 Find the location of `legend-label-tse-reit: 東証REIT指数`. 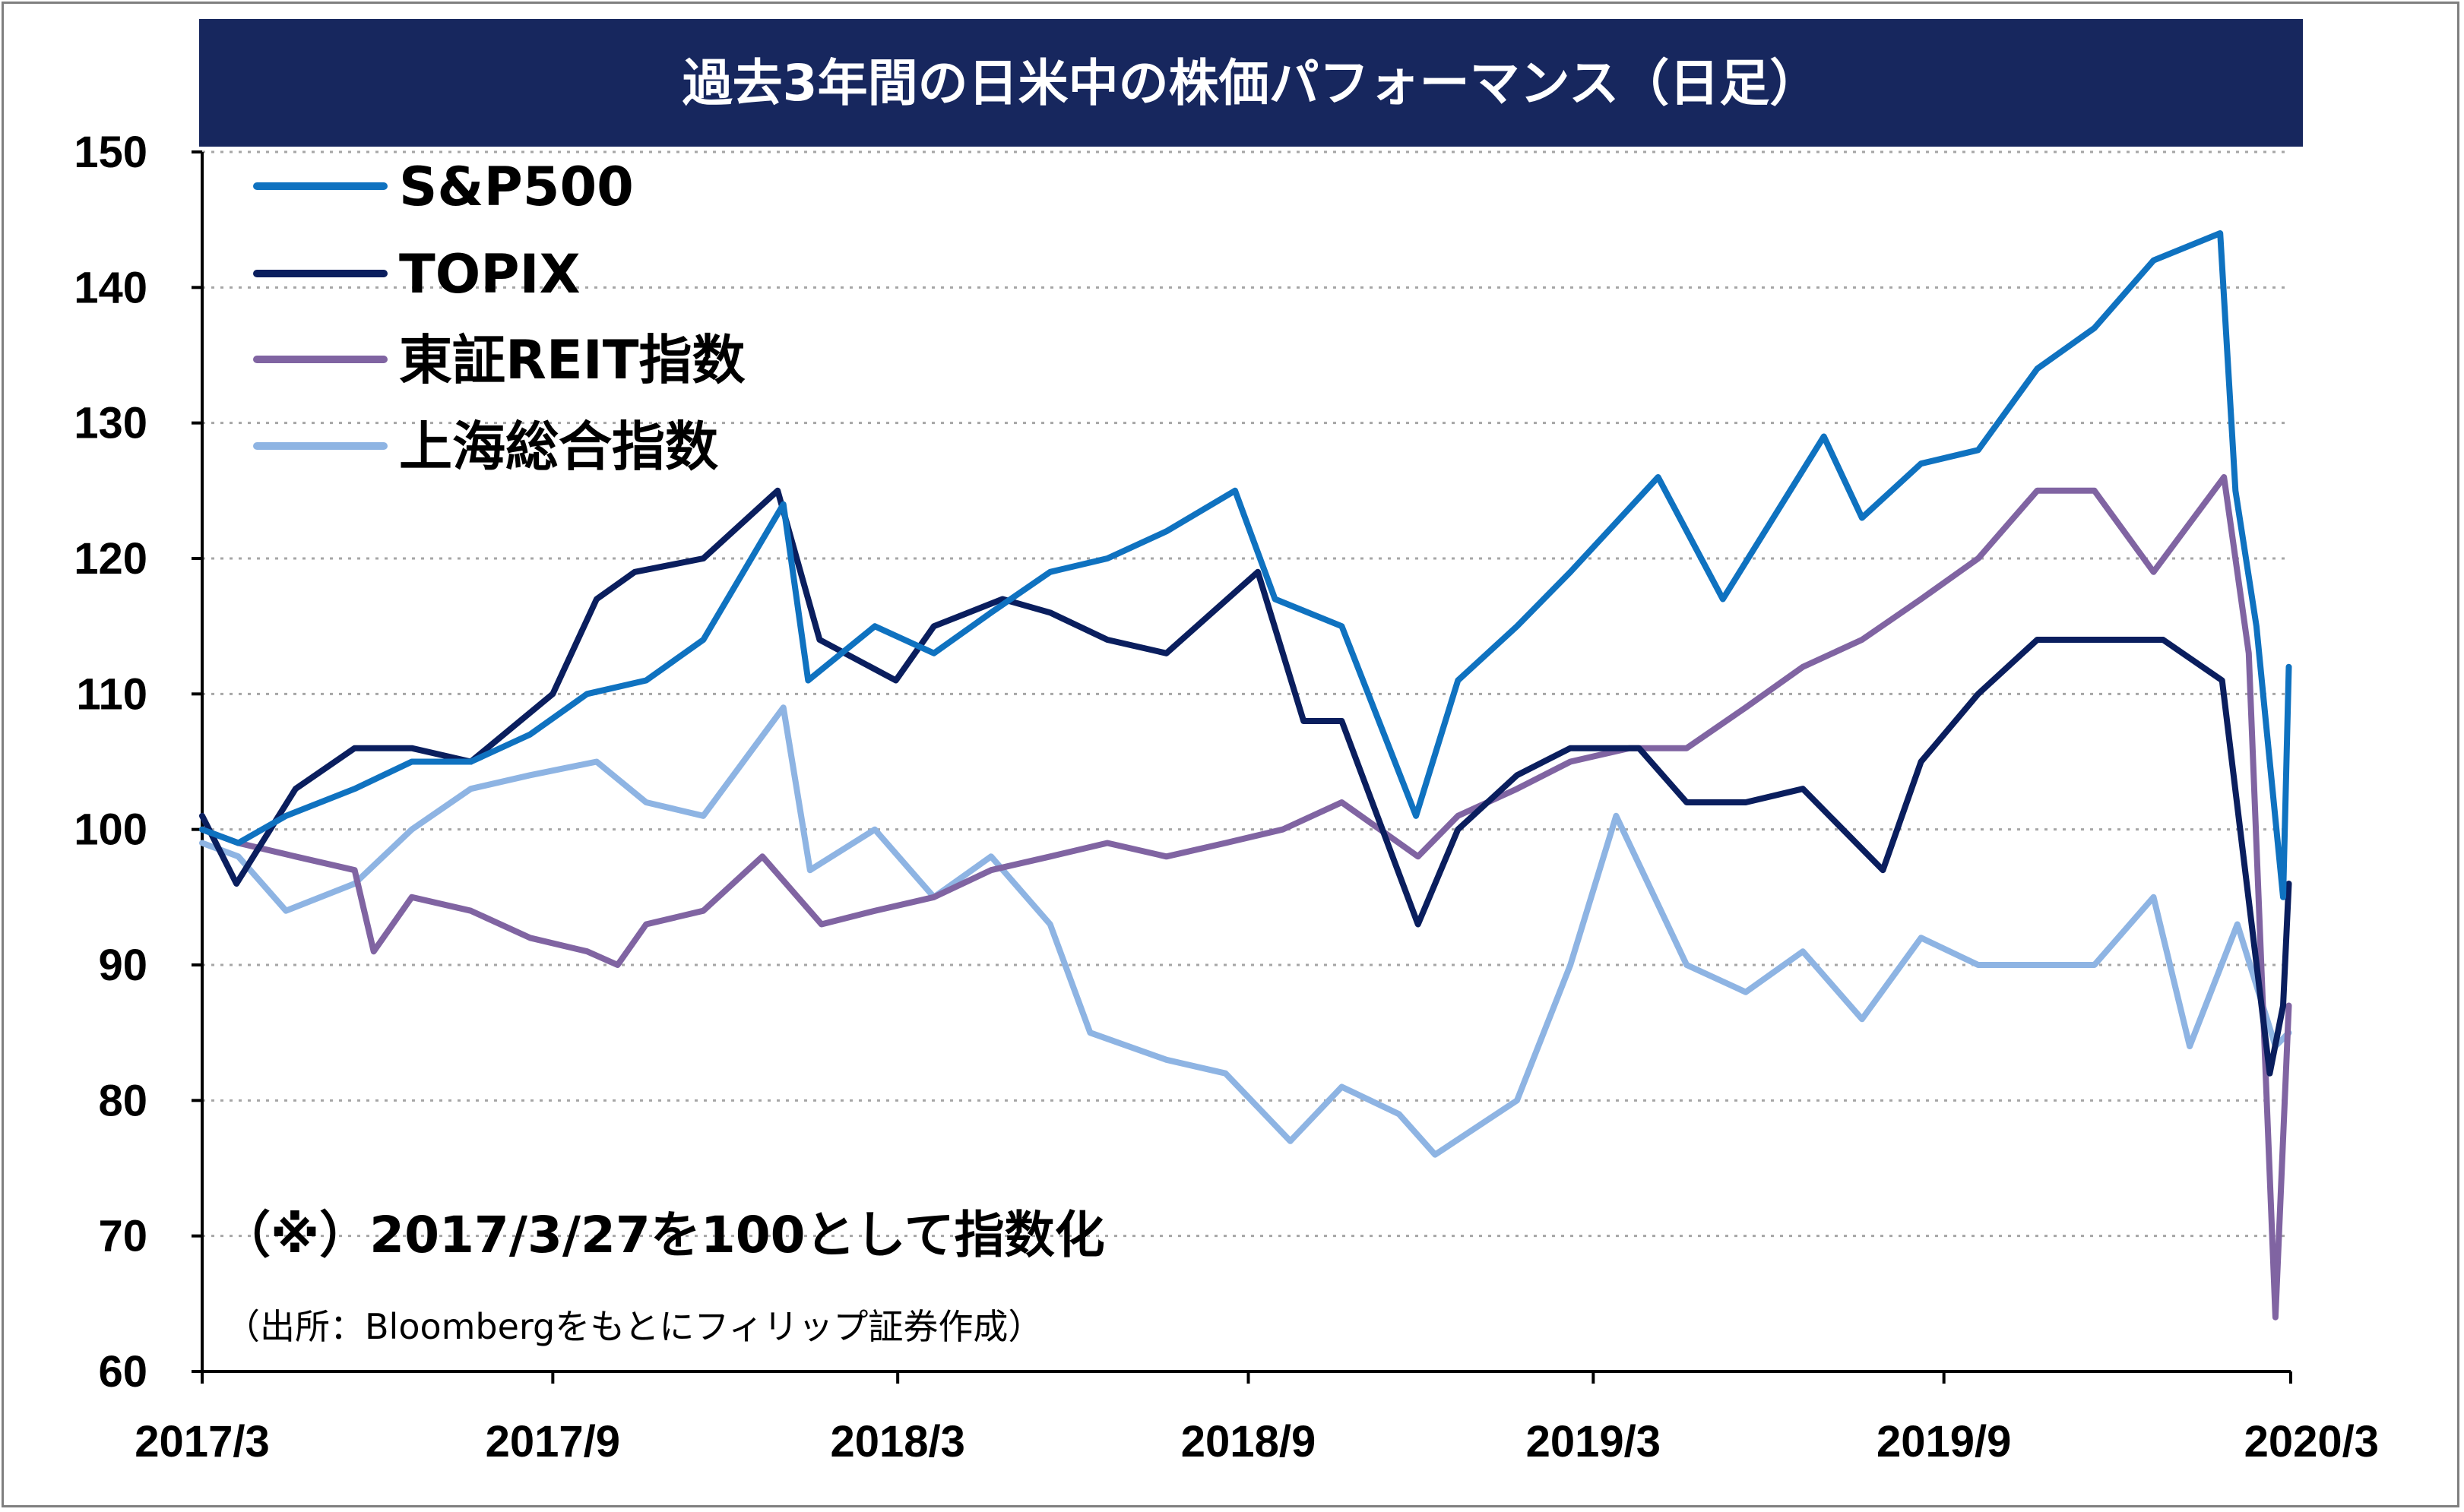

legend-label-tse-reit: 東証REIT指数 is located at coordinates (572, 360).